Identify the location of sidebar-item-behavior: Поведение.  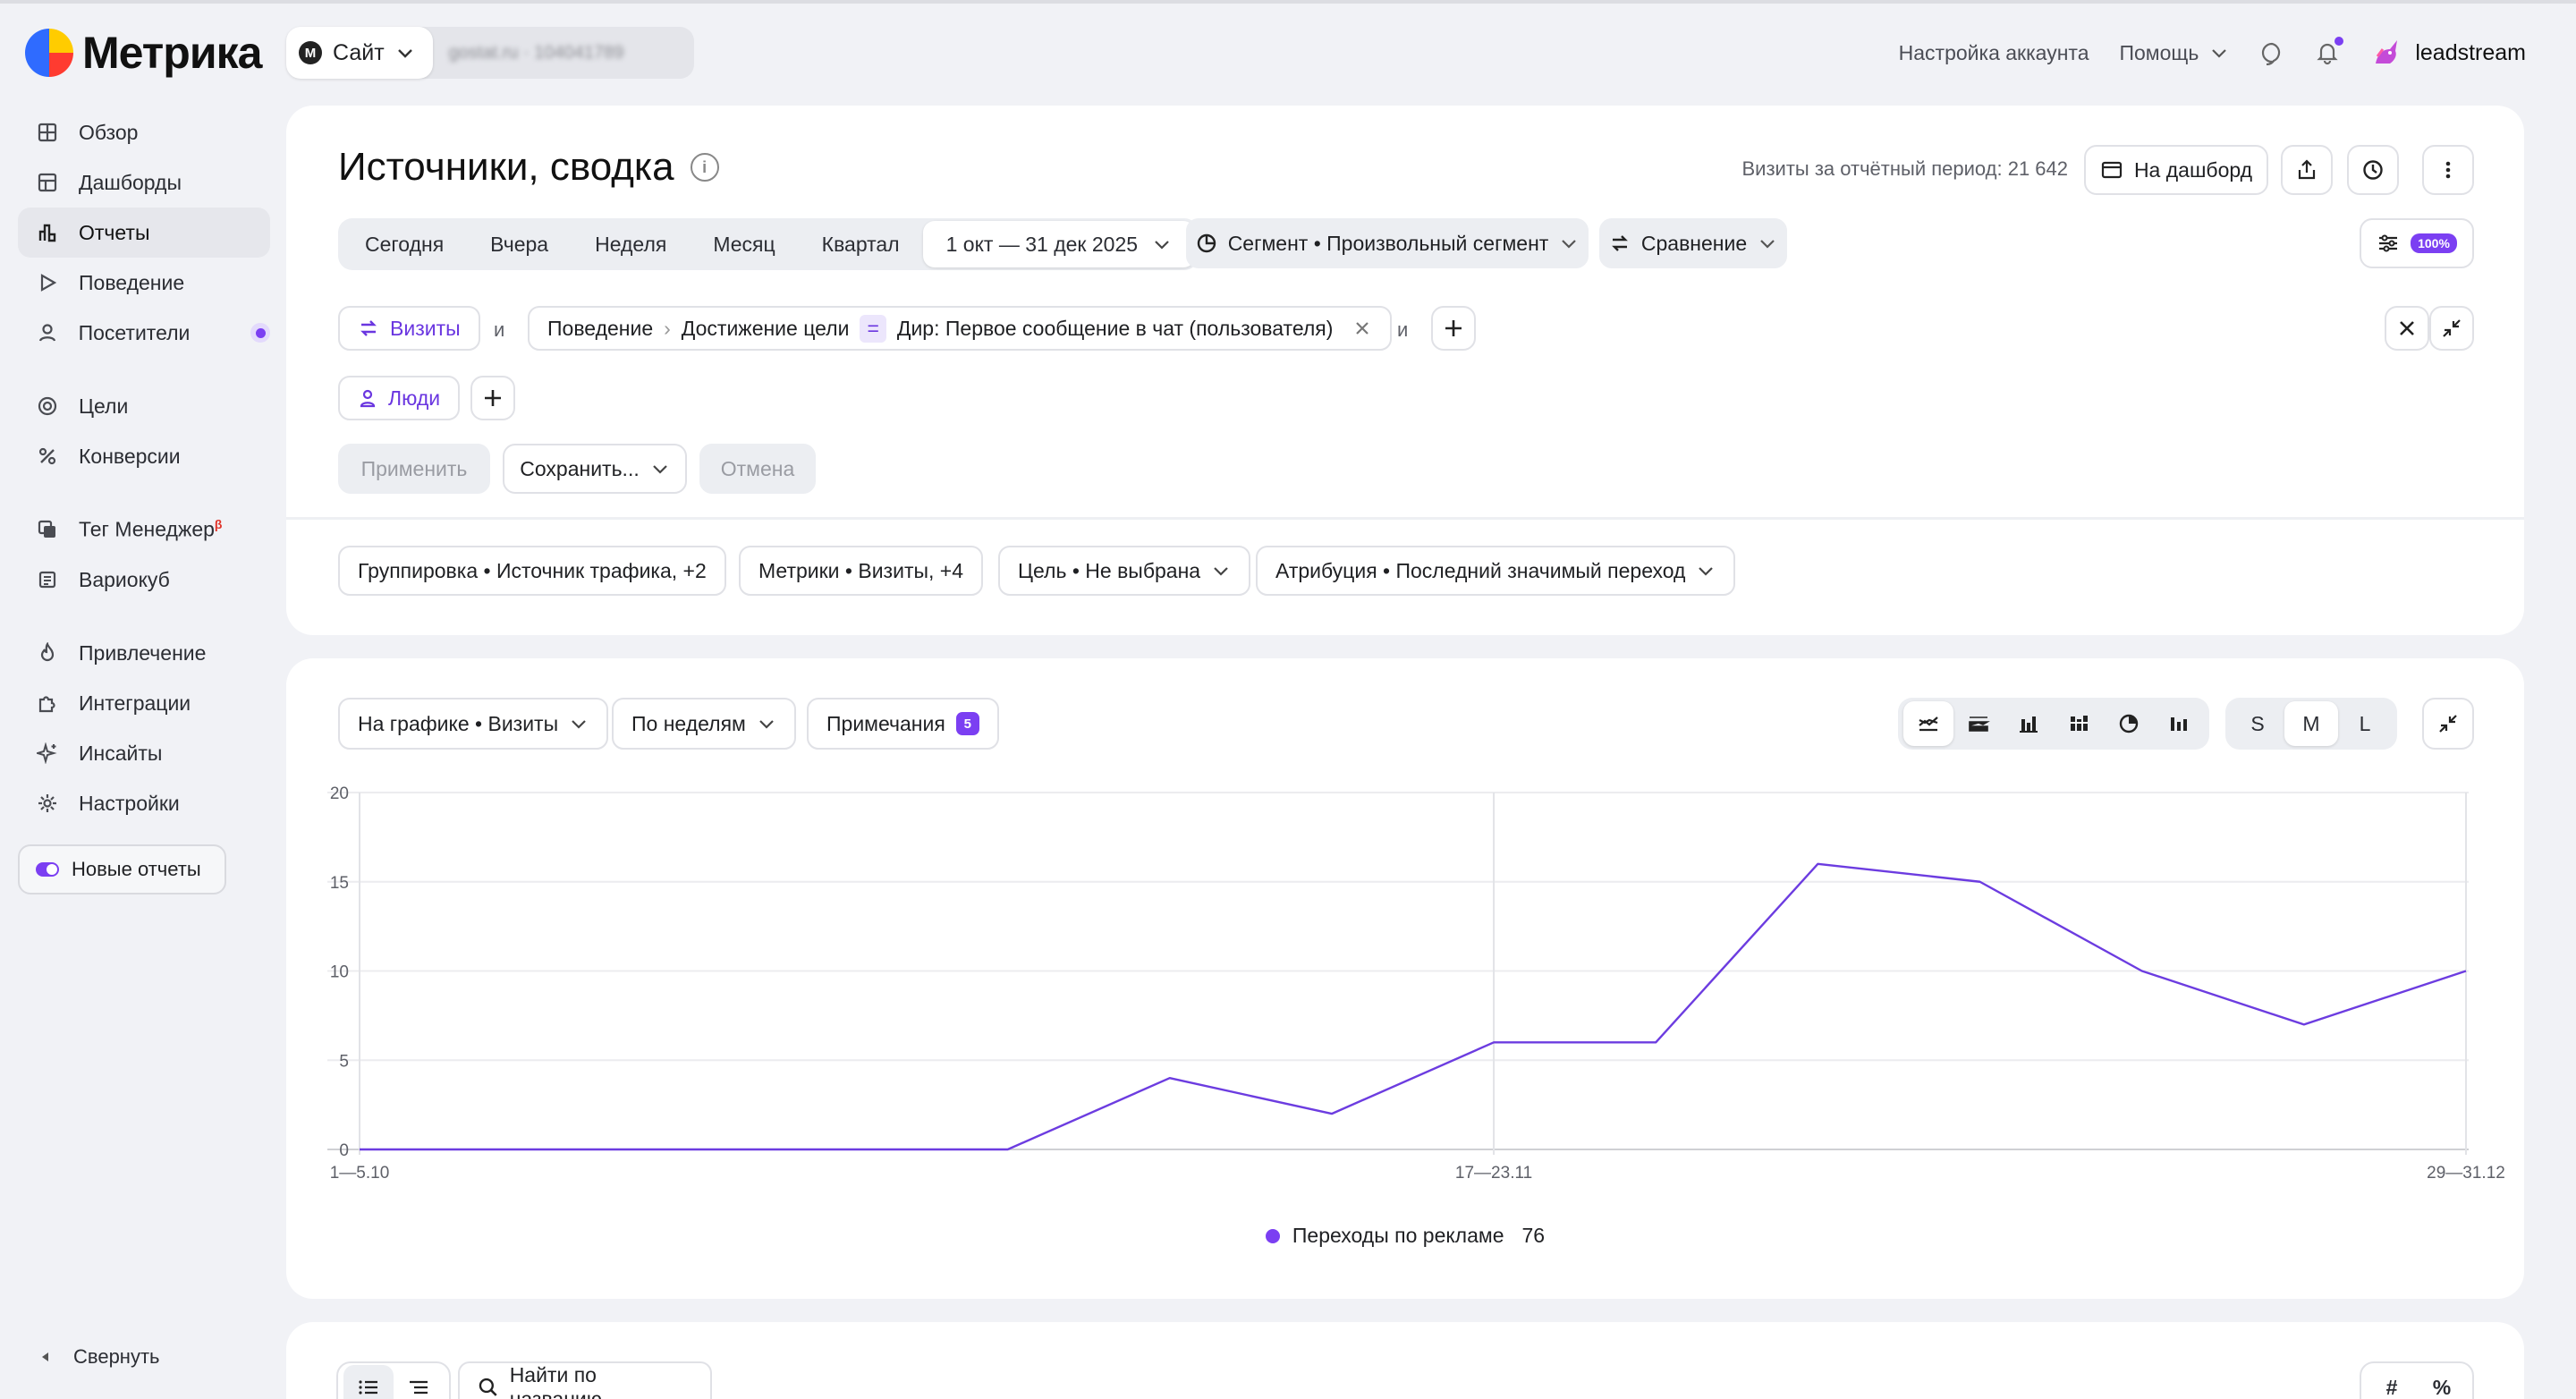
(144, 283).